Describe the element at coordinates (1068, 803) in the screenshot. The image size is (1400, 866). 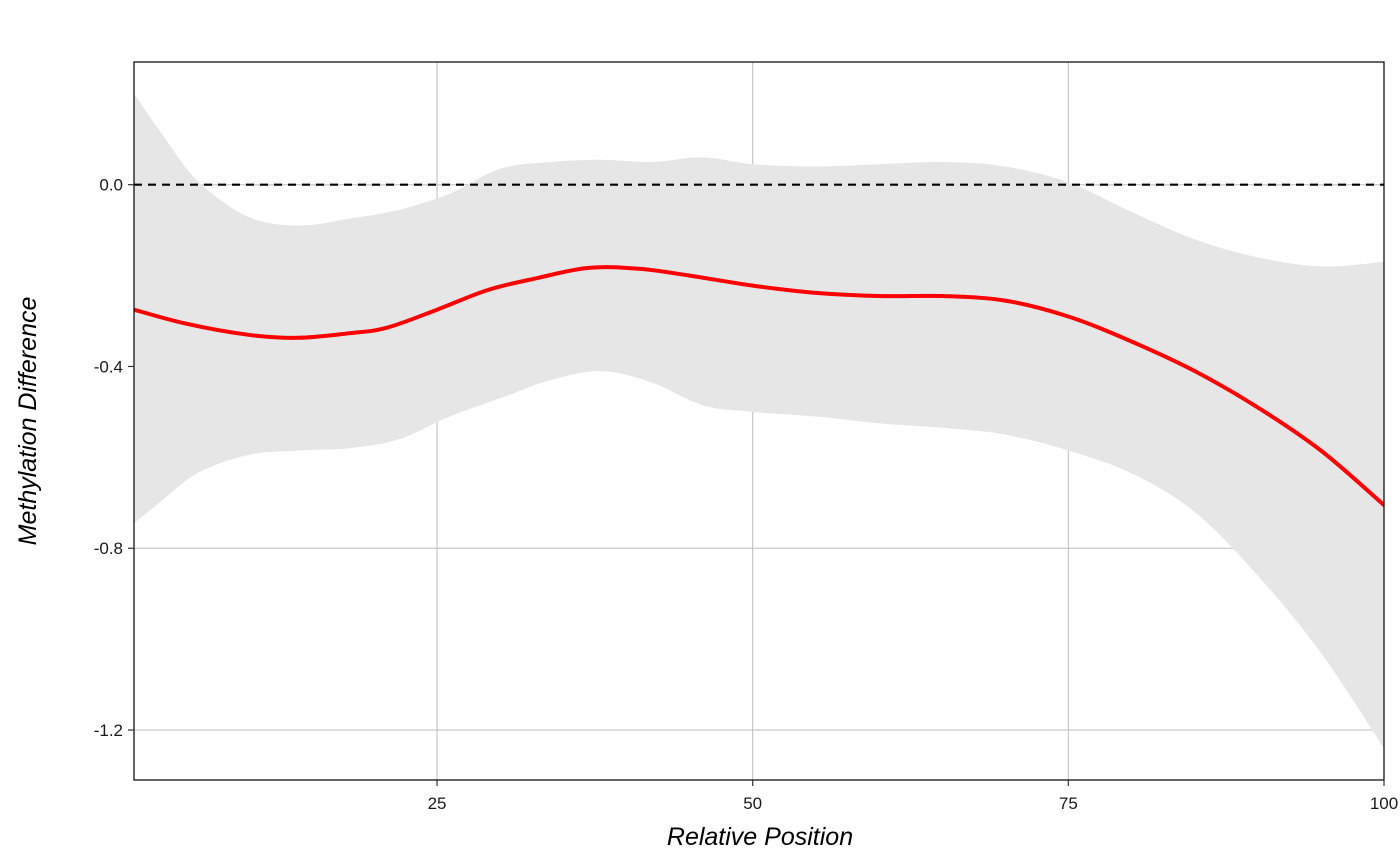
I see `x-tick-label-2: 75` at that location.